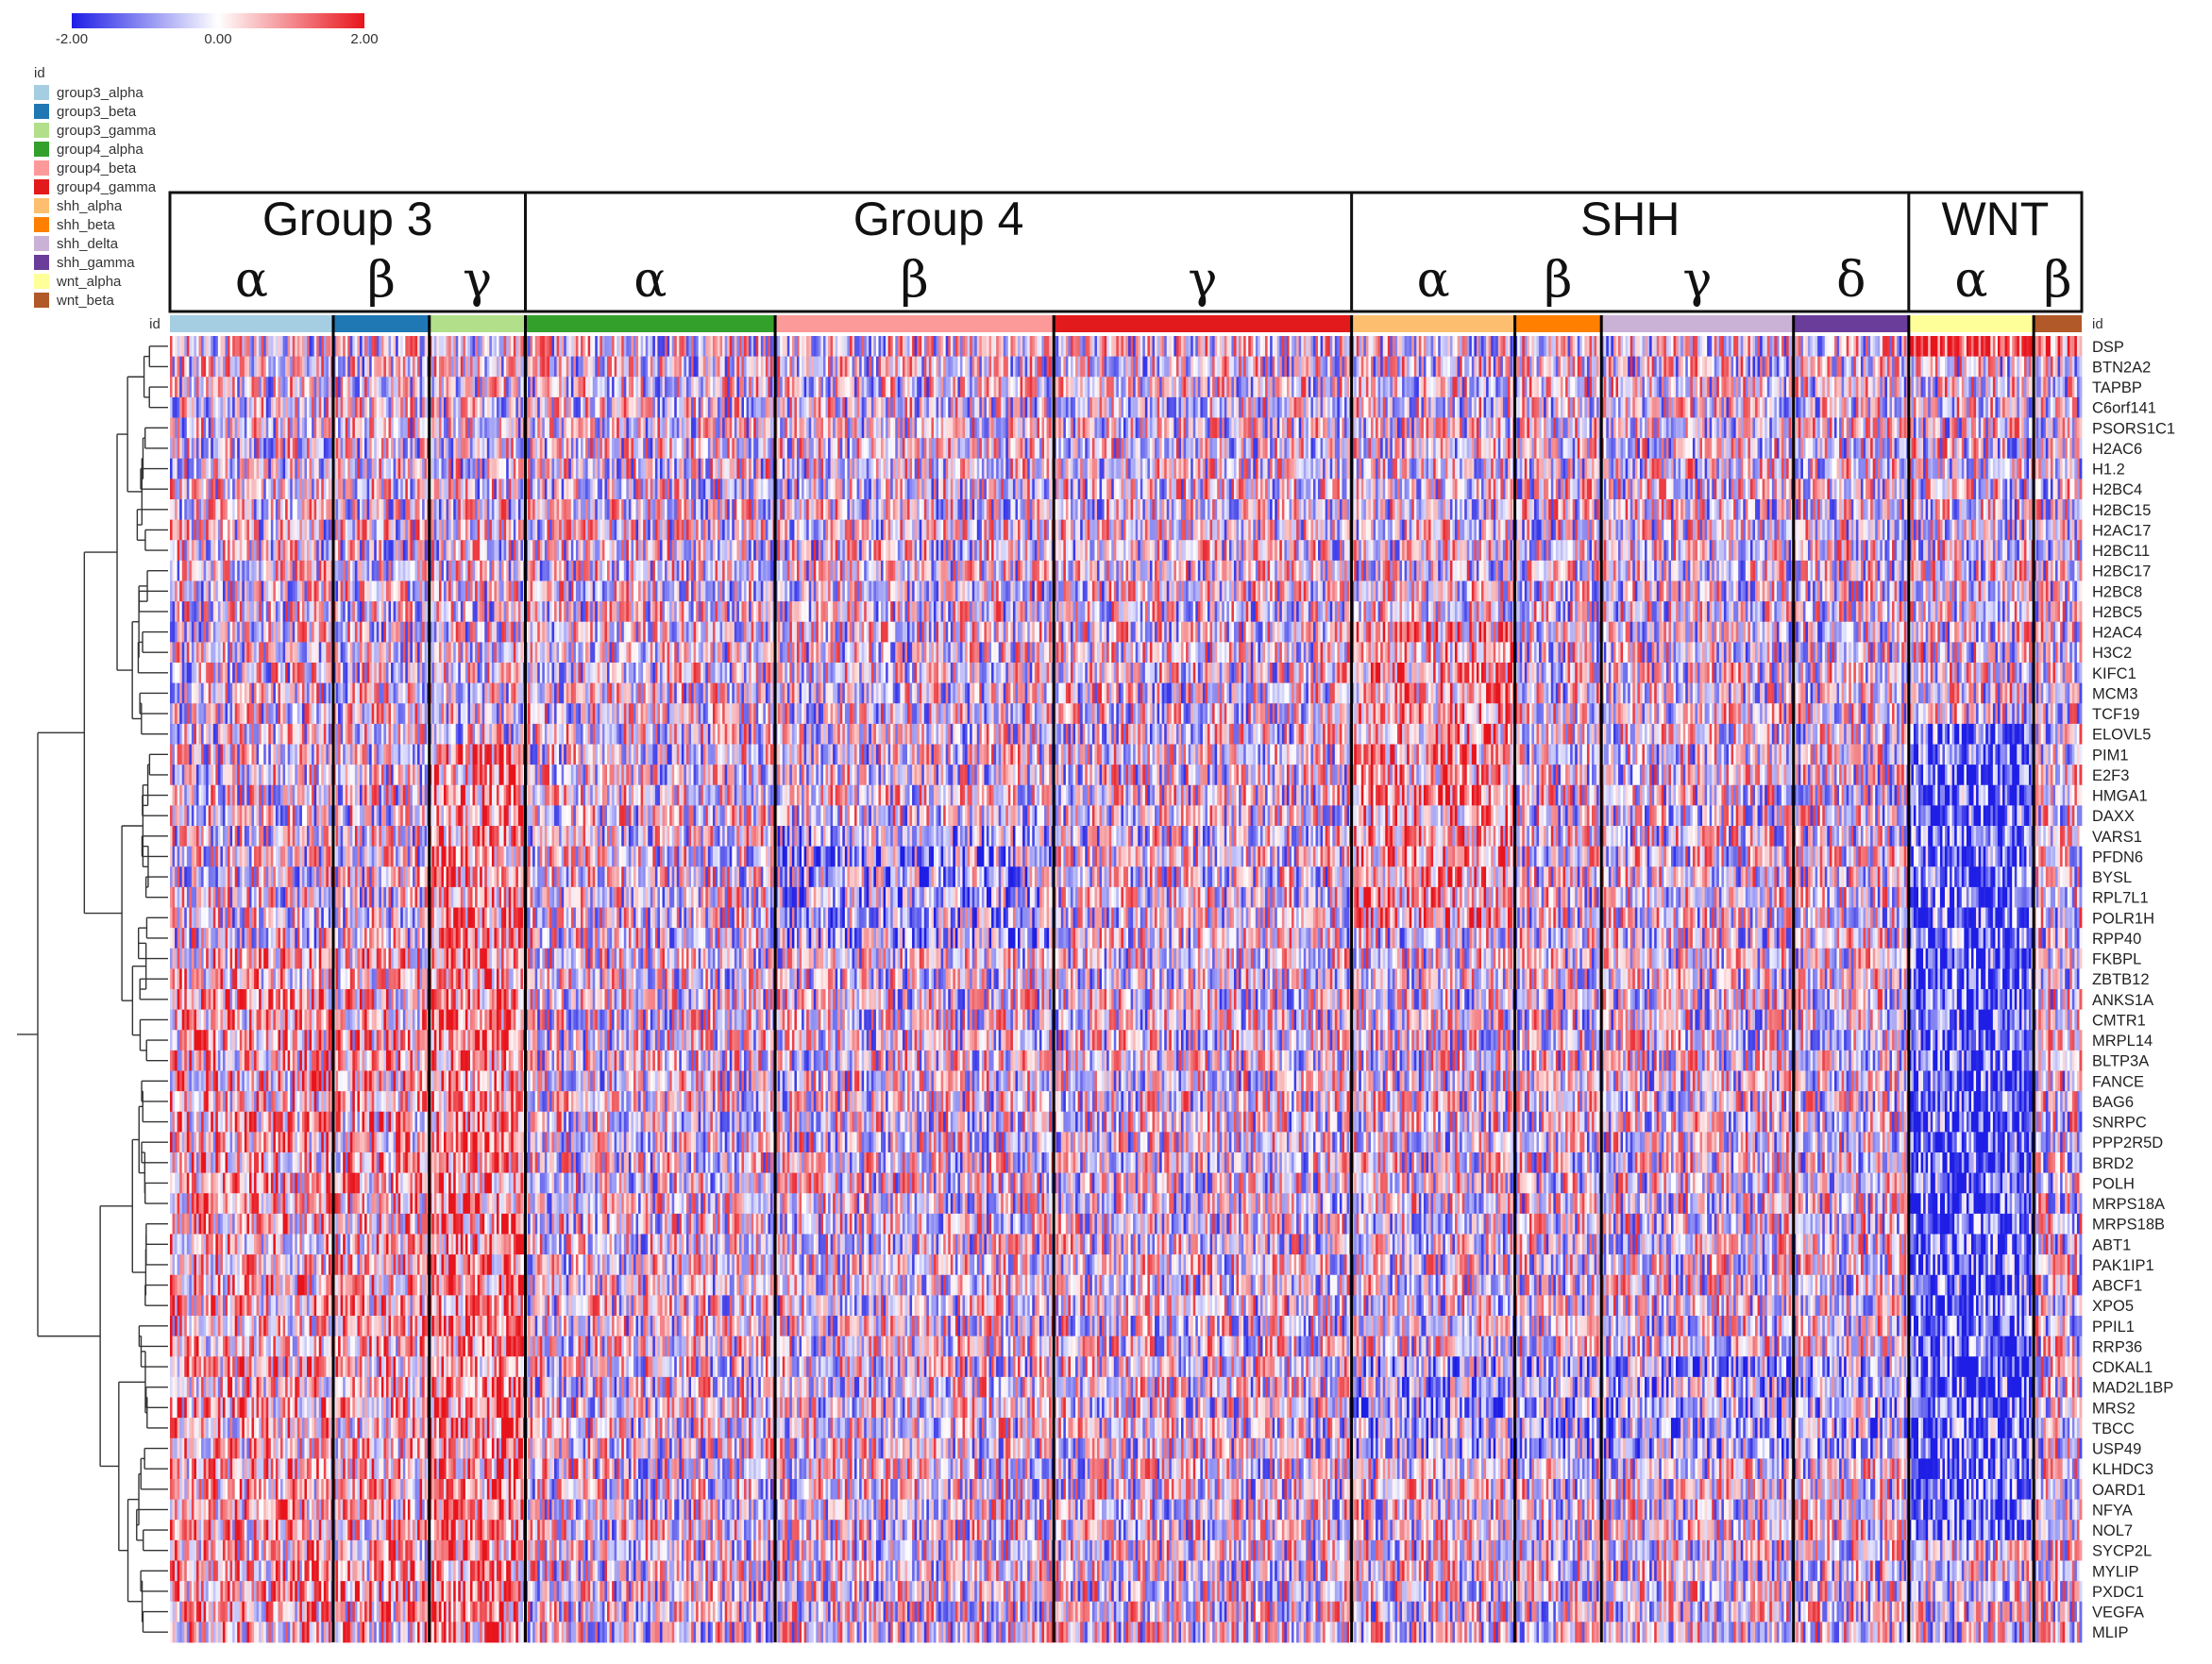  I want to click on annotation-group4_alpha, so click(651, 323).